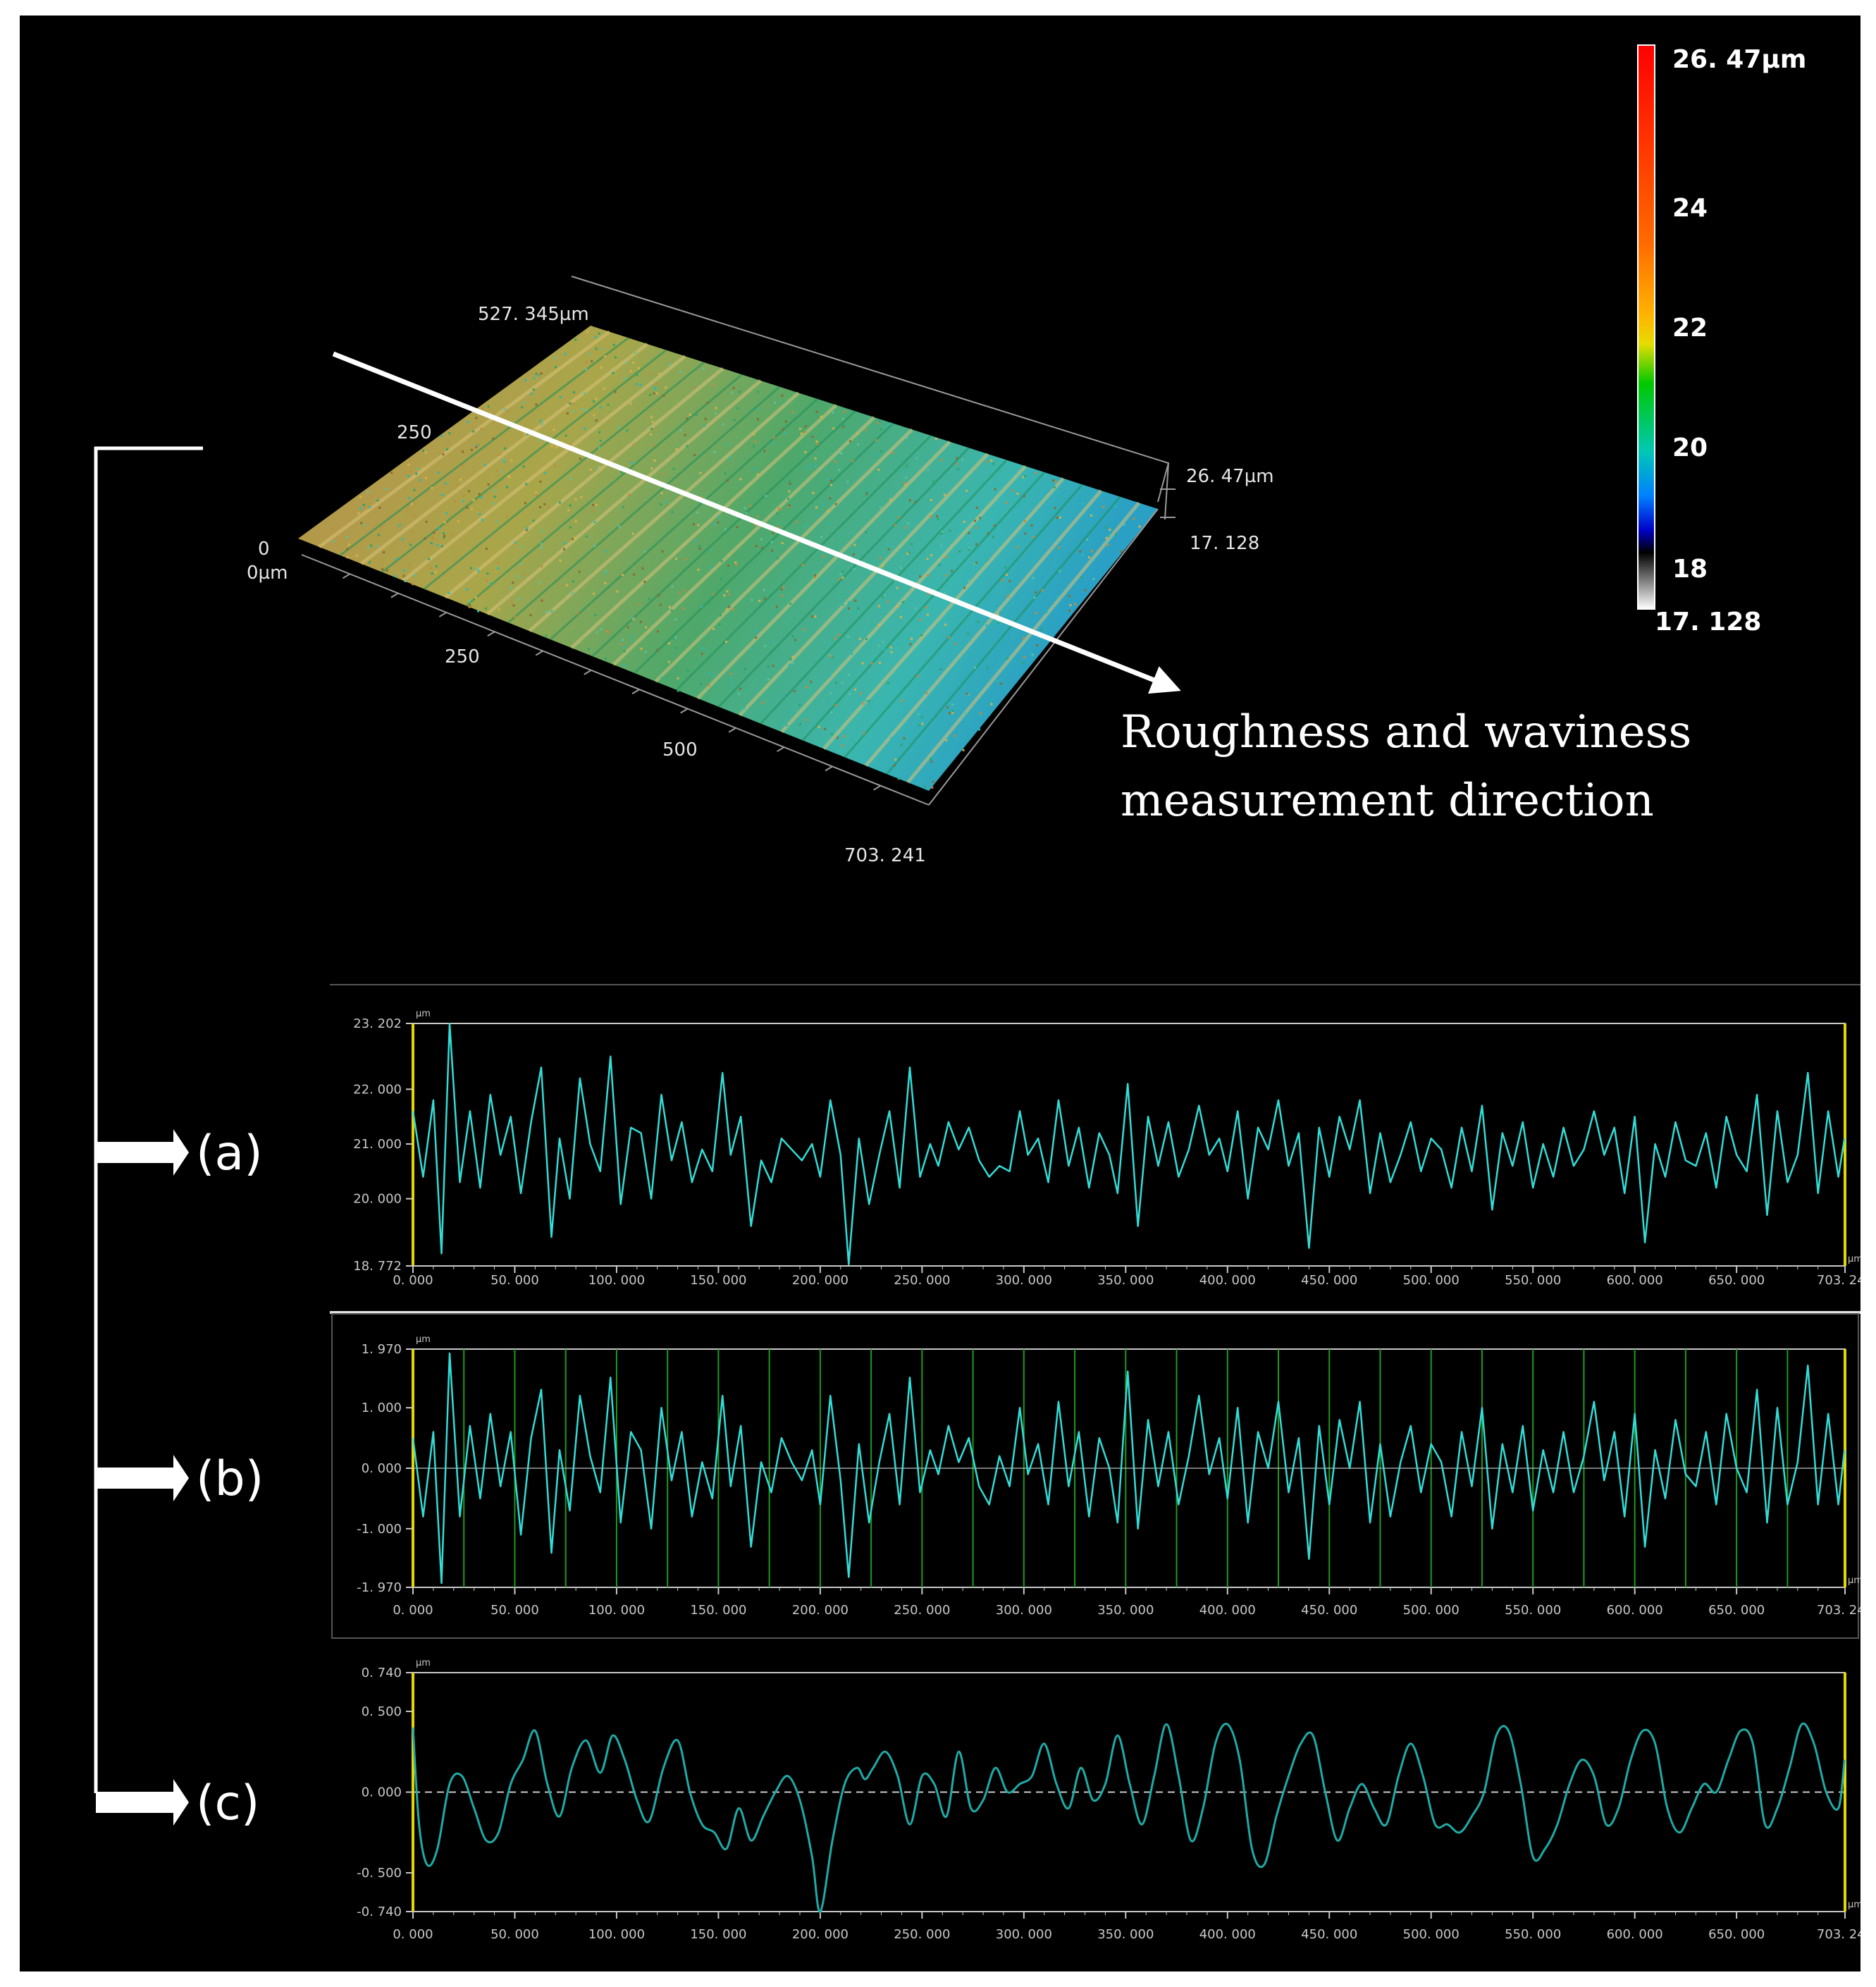  Describe the element at coordinates (533, 314) in the screenshot. I see `y-tick-label: 527. 345µm` at that location.